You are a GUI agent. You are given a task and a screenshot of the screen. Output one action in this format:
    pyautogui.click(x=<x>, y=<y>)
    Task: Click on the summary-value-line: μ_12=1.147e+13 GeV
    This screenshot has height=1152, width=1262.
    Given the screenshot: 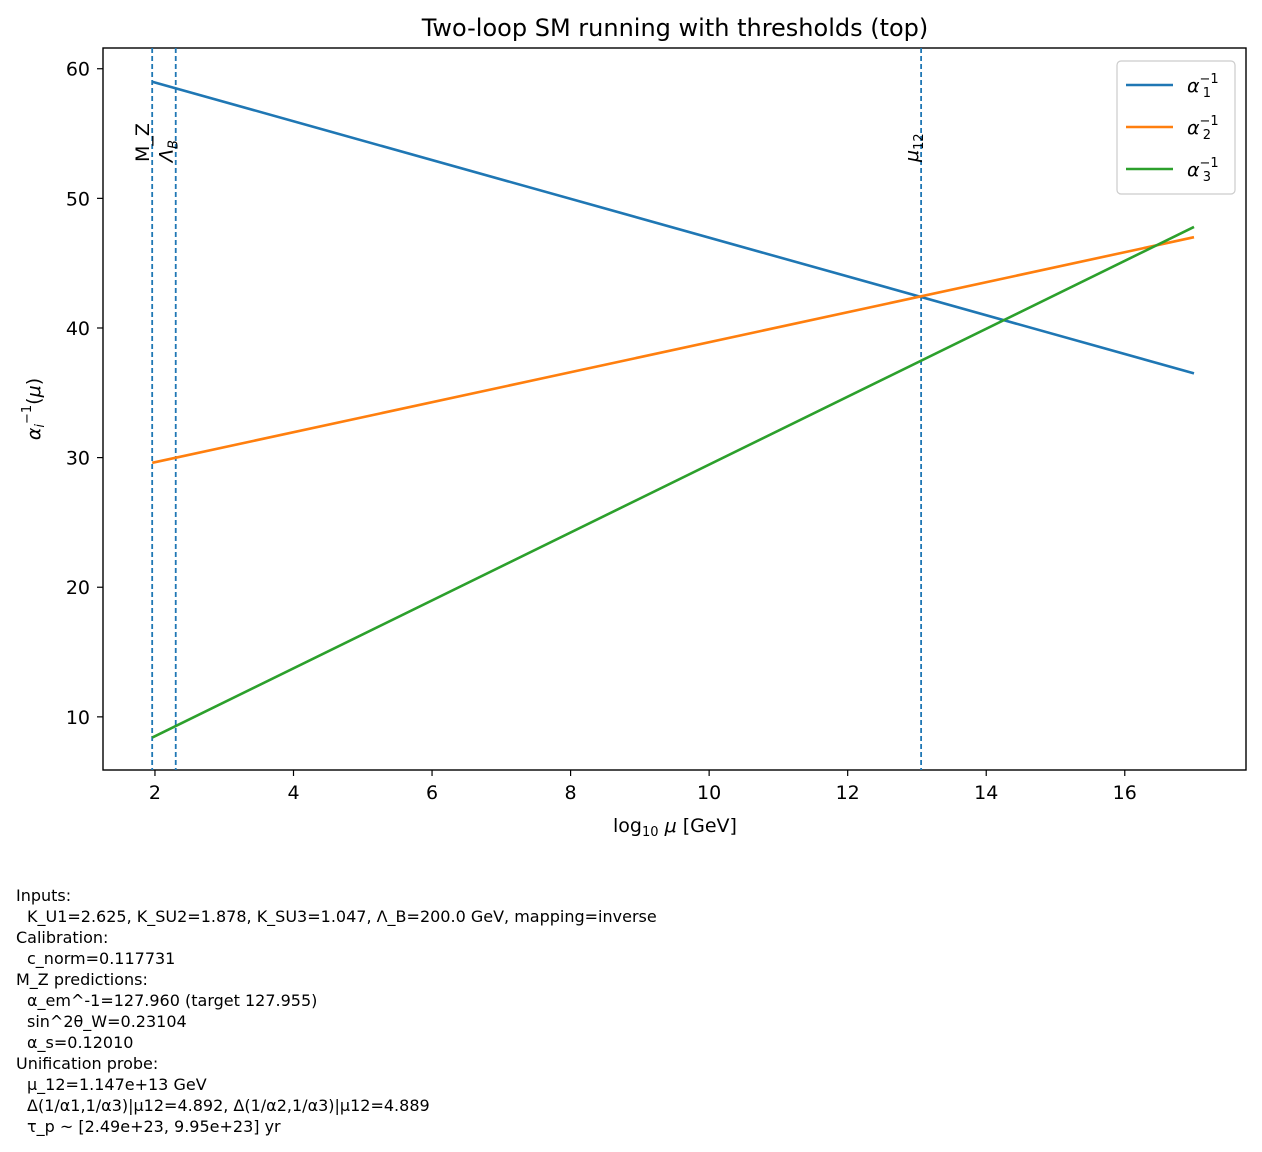 What is the action you would take?
    pyautogui.click(x=117, y=1084)
    